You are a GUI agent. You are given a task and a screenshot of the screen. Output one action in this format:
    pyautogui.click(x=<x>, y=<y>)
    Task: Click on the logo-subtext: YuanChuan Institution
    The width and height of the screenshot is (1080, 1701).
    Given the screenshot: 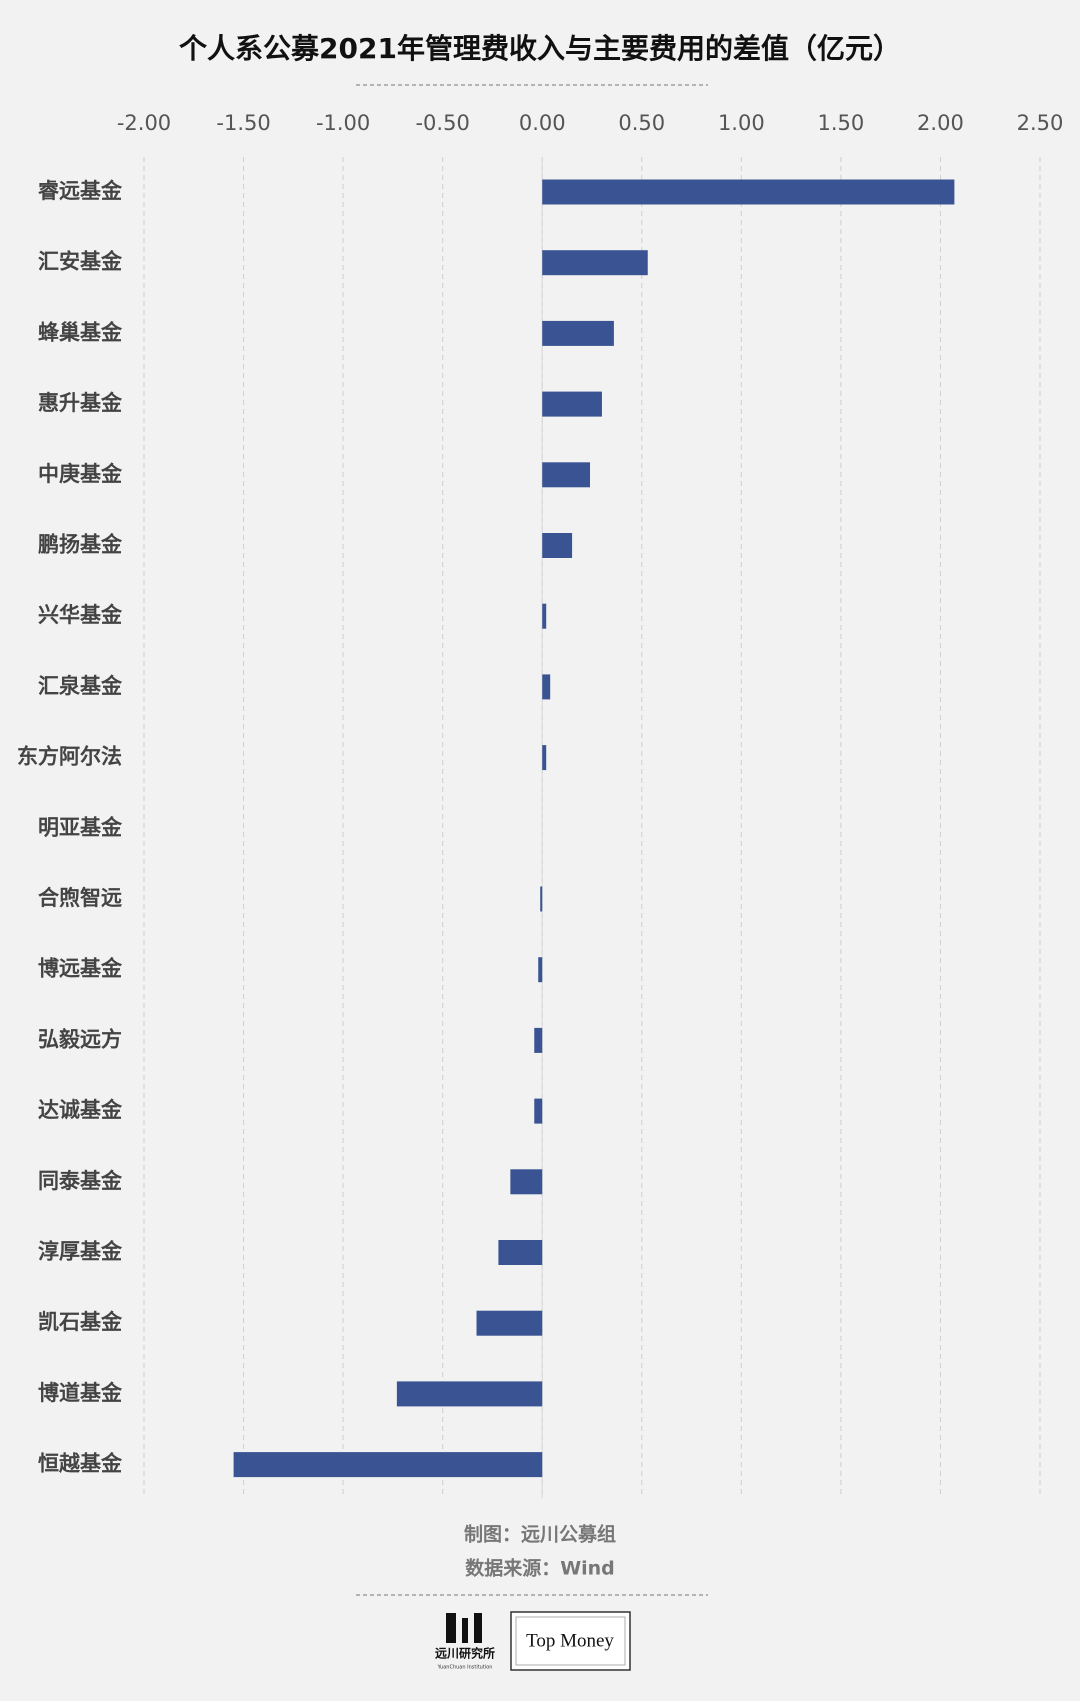 What is the action you would take?
    pyautogui.click(x=465, y=1668)
    